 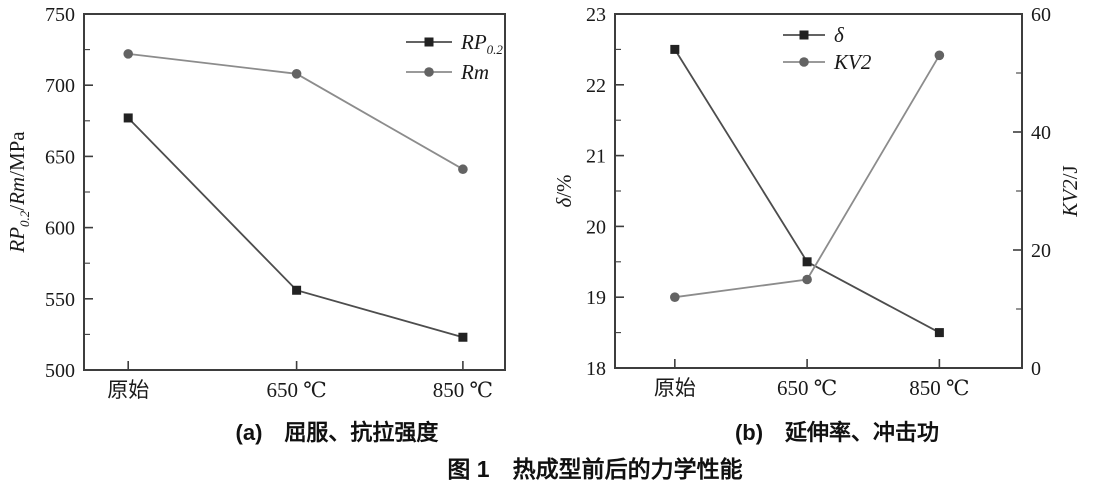 What do you see at coordinates (295, 112) in the screenshot?
I see `series-rm` at bounding box center [295, 112].